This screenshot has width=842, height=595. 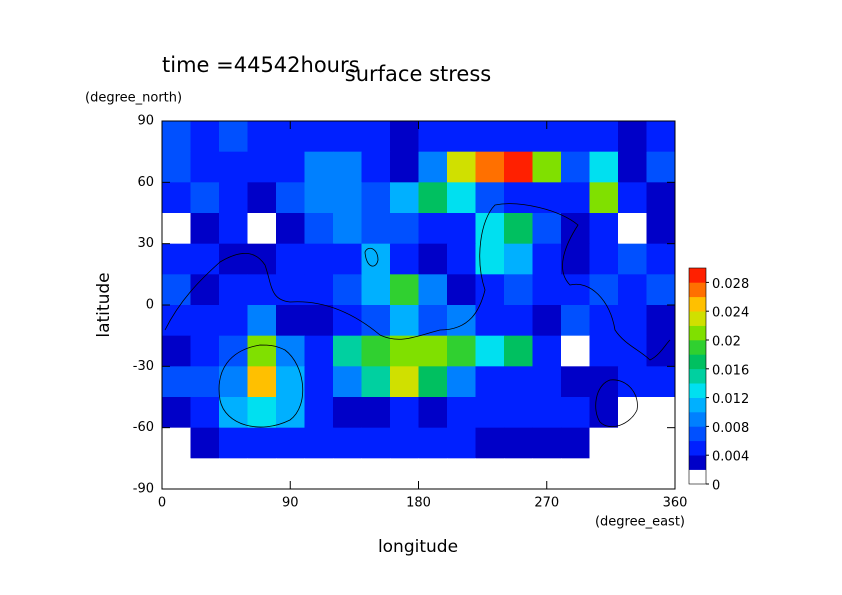 What do you see at coordinates (726, 342) in the screenshot?
I see `colorbar-tick-label: 0.02` at bounding box center [726, 342].